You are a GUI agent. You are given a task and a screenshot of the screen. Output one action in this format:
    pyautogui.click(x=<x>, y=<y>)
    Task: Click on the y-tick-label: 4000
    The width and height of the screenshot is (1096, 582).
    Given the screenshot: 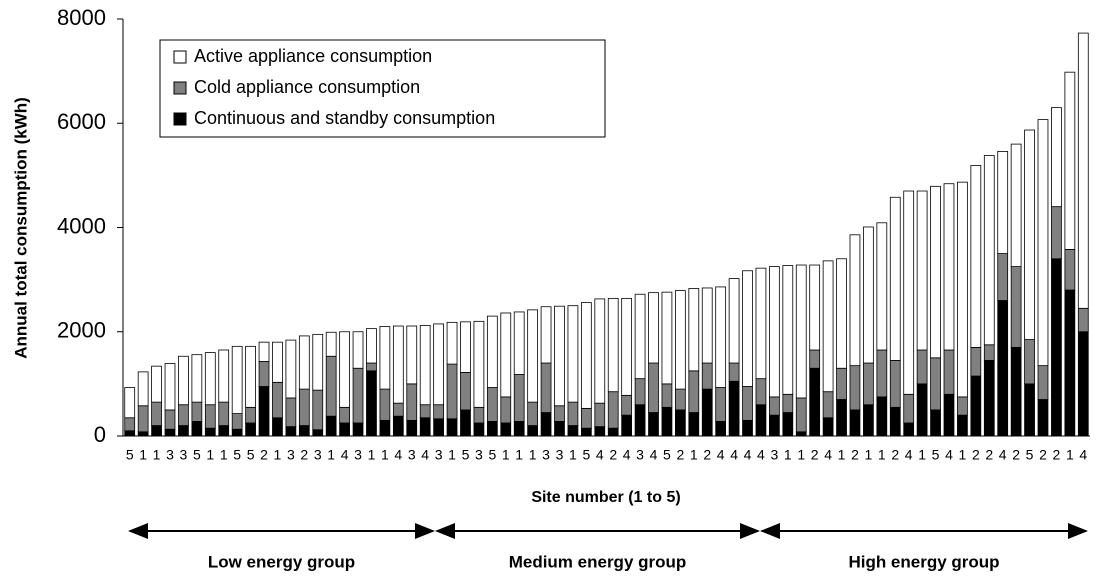 What is the action you would take?
    pyautogui.click(x=81, y=225)
    